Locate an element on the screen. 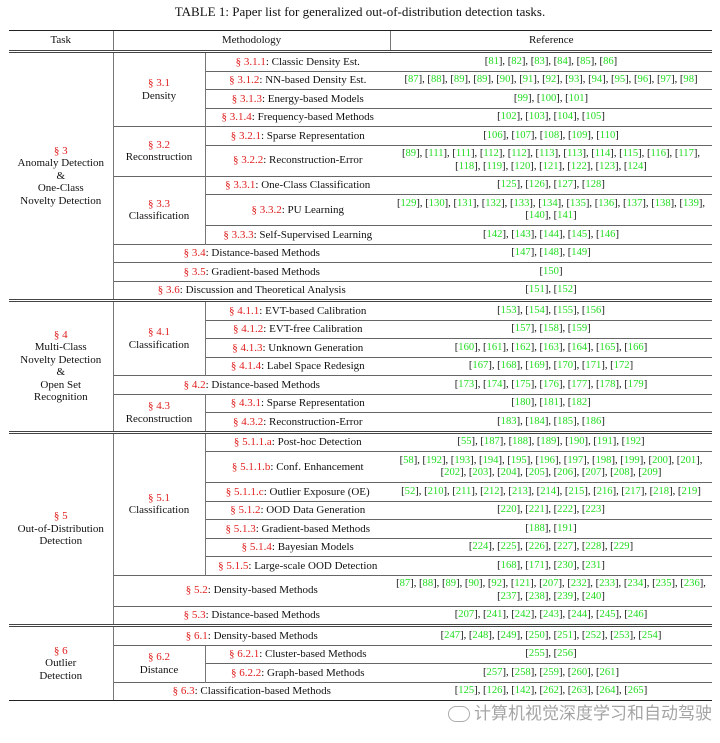 The width and height of the screenshot is (720, 743). reference-link: 213 is located at coordinates (519, 491).